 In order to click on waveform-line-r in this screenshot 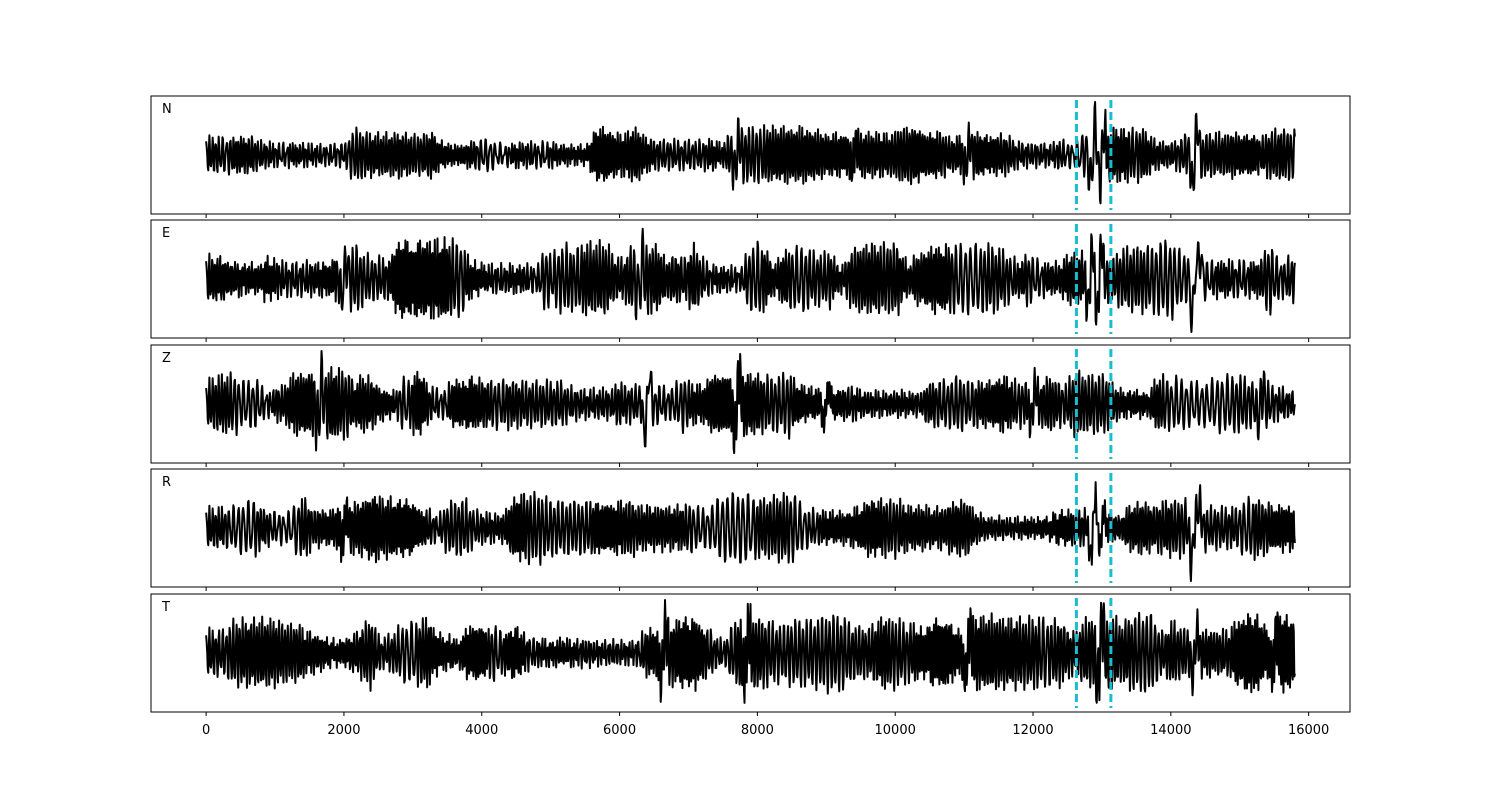, I will do `click(750, 531)`.